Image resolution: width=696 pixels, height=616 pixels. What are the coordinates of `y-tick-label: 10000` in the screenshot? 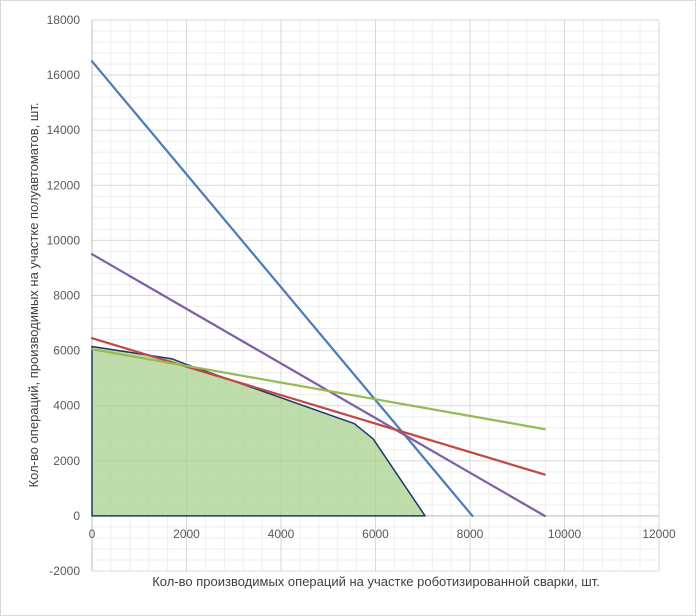 It's located at (64, 240).